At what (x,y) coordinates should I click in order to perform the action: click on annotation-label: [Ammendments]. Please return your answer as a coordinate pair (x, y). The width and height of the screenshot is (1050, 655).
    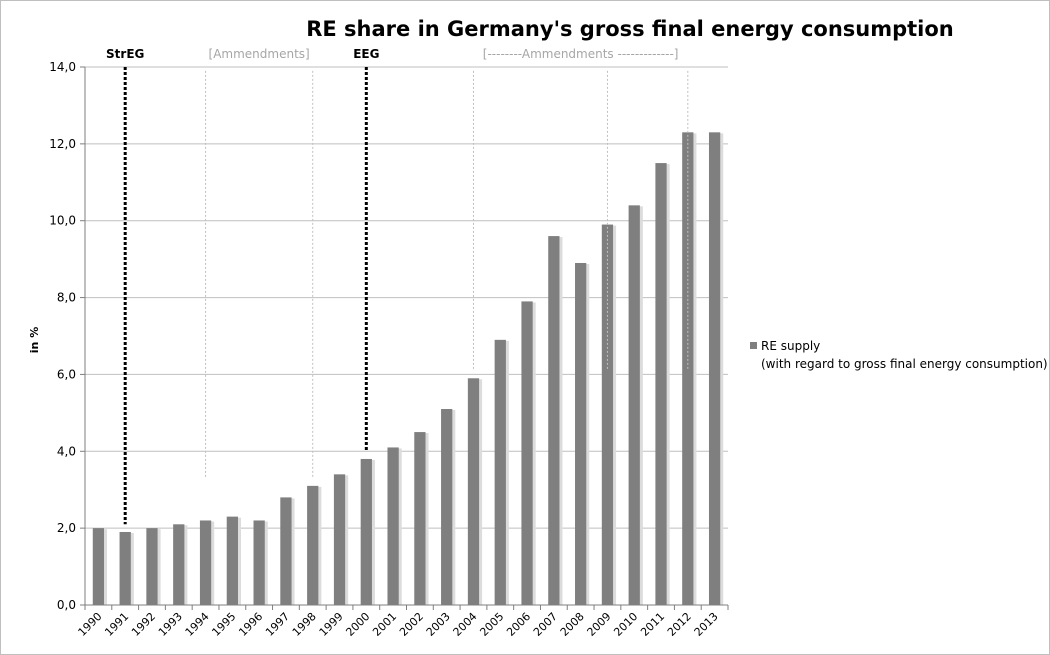
    Looking at the image, I should click on (259, 54).